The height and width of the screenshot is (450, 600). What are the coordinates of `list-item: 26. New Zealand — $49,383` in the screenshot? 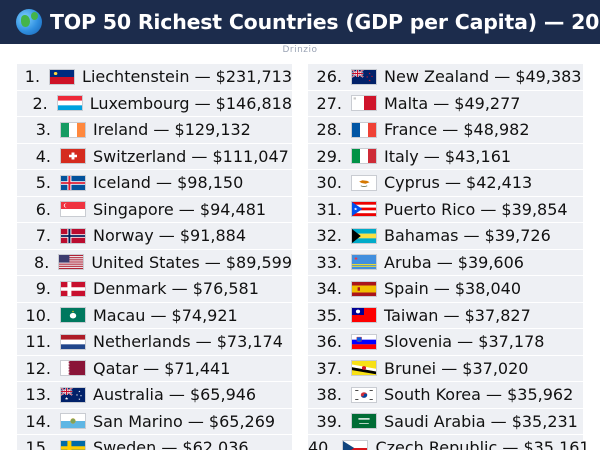 It's located at (445, 77).